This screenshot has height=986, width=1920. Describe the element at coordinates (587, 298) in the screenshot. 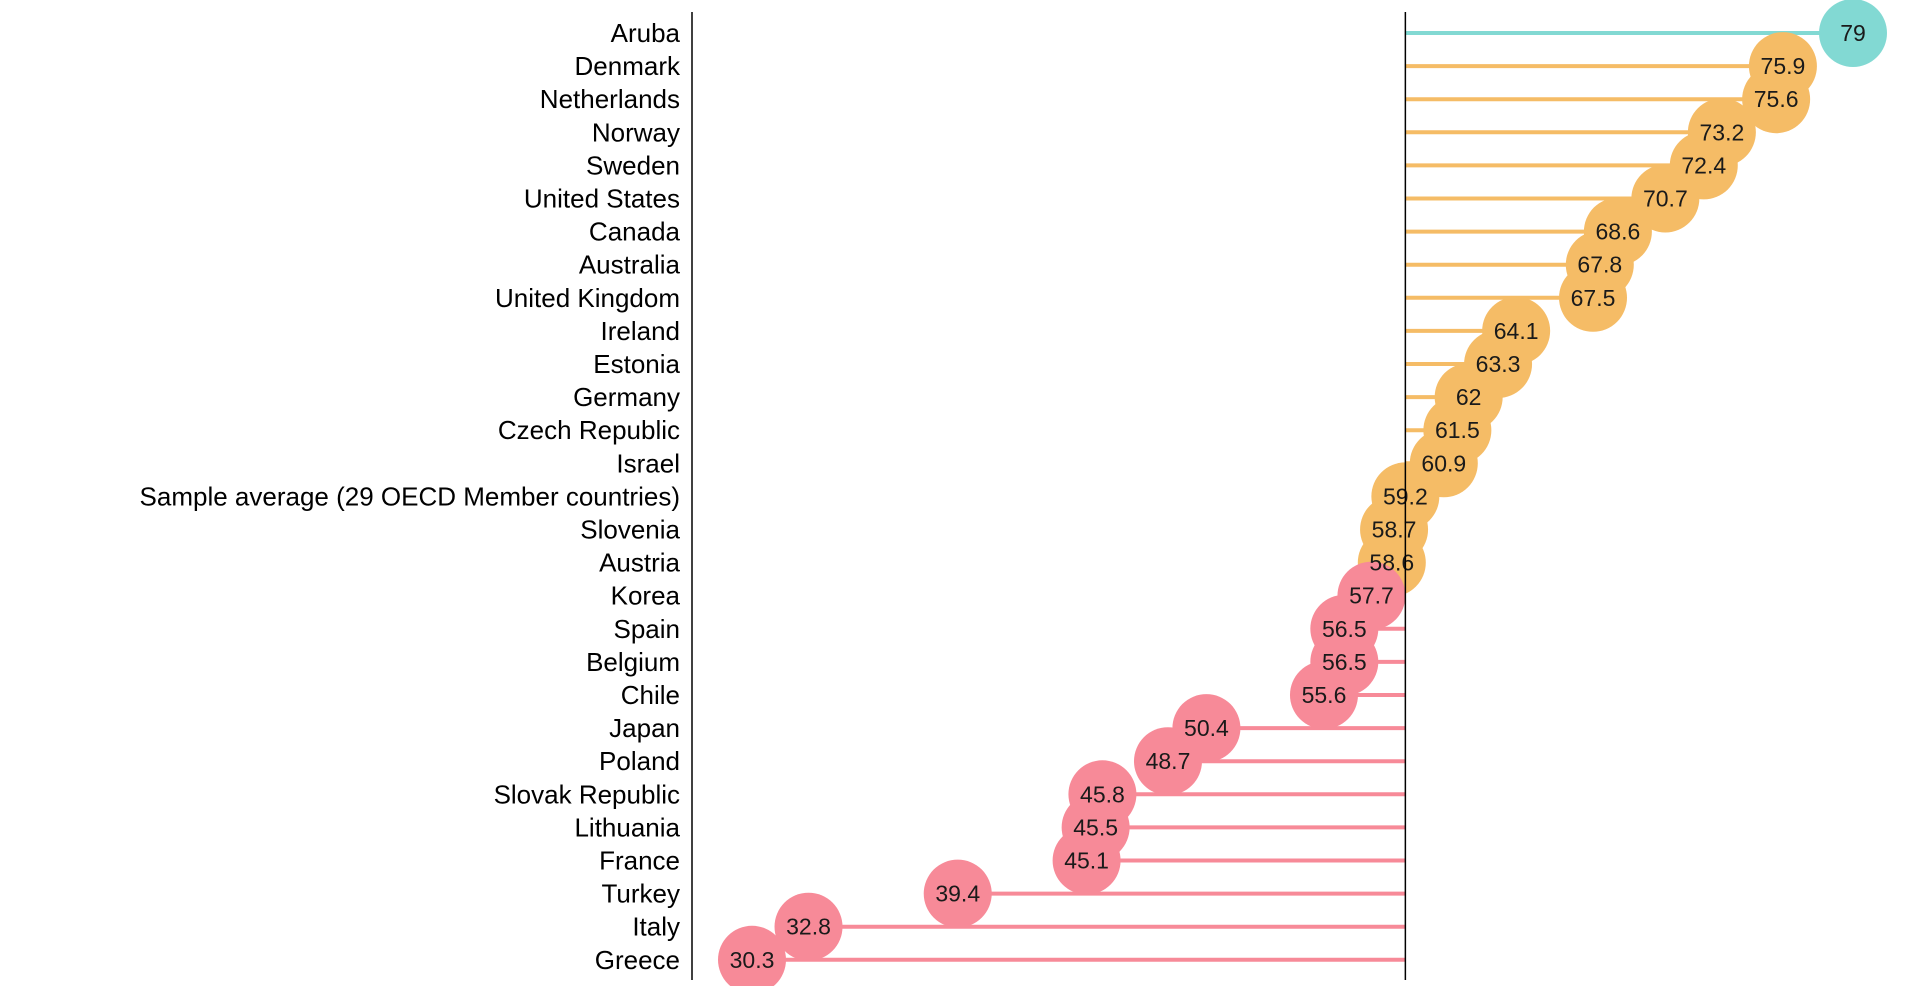

I see `category-label: United Kingdom` at that location.